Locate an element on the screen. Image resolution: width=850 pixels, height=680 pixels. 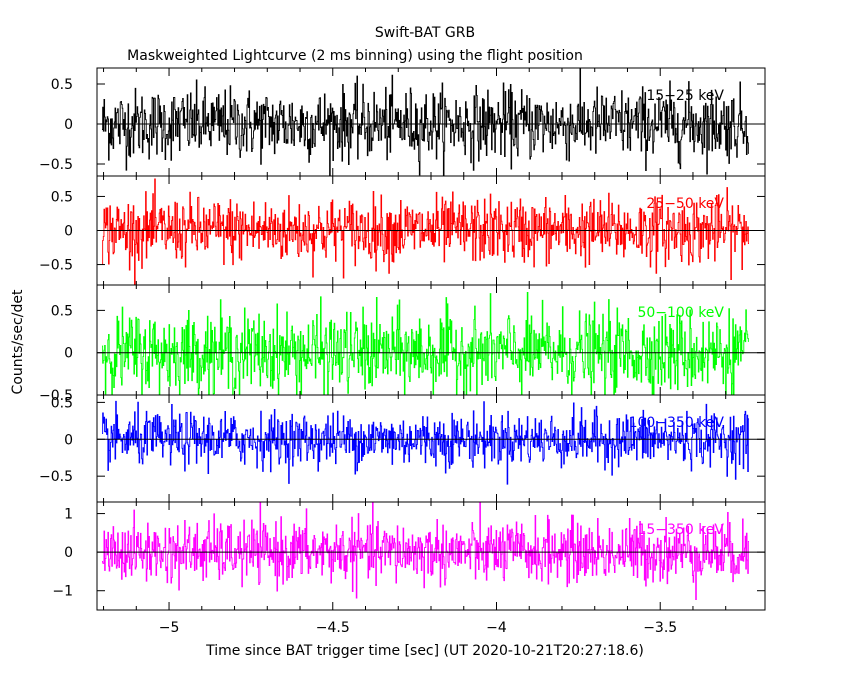
y-tick-label: −1 is located at coordinates (62, 592).